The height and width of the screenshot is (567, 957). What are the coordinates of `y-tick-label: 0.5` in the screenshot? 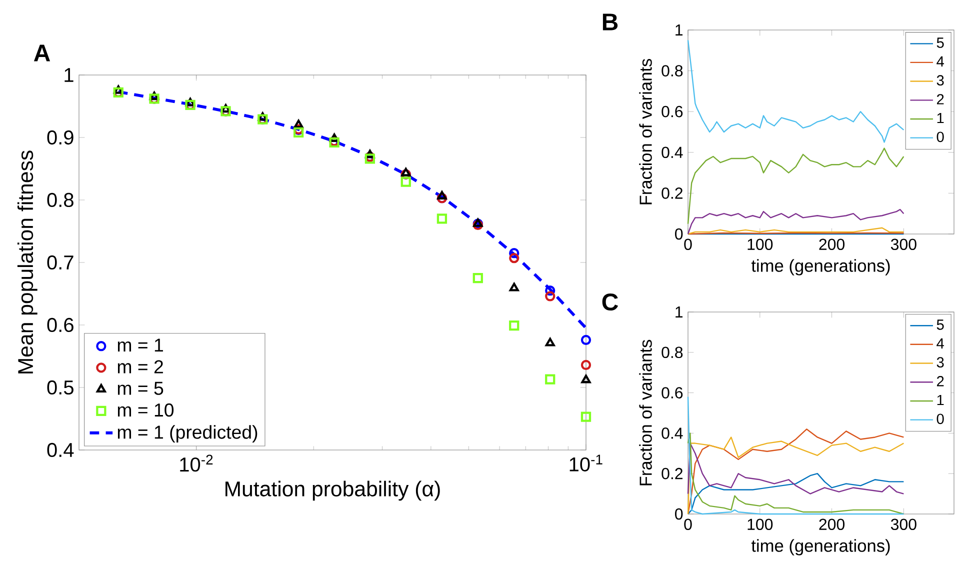 It's located at (60, 387).